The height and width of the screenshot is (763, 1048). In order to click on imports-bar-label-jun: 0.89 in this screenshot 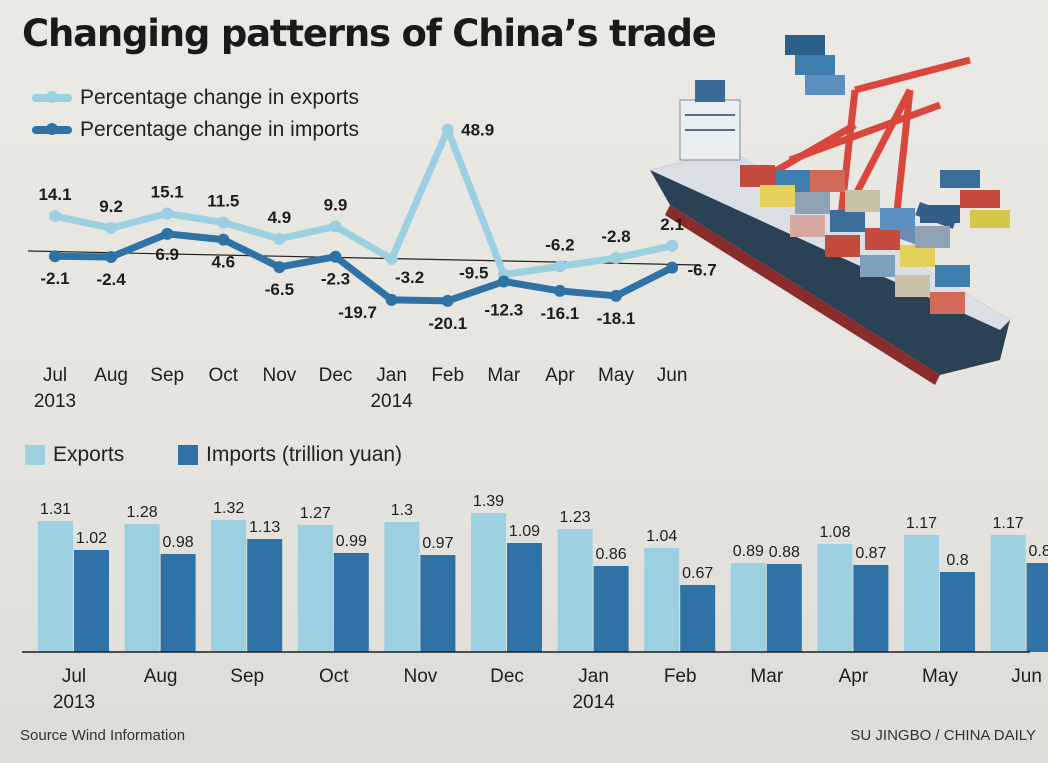, I will do `click(1038, 551)`.